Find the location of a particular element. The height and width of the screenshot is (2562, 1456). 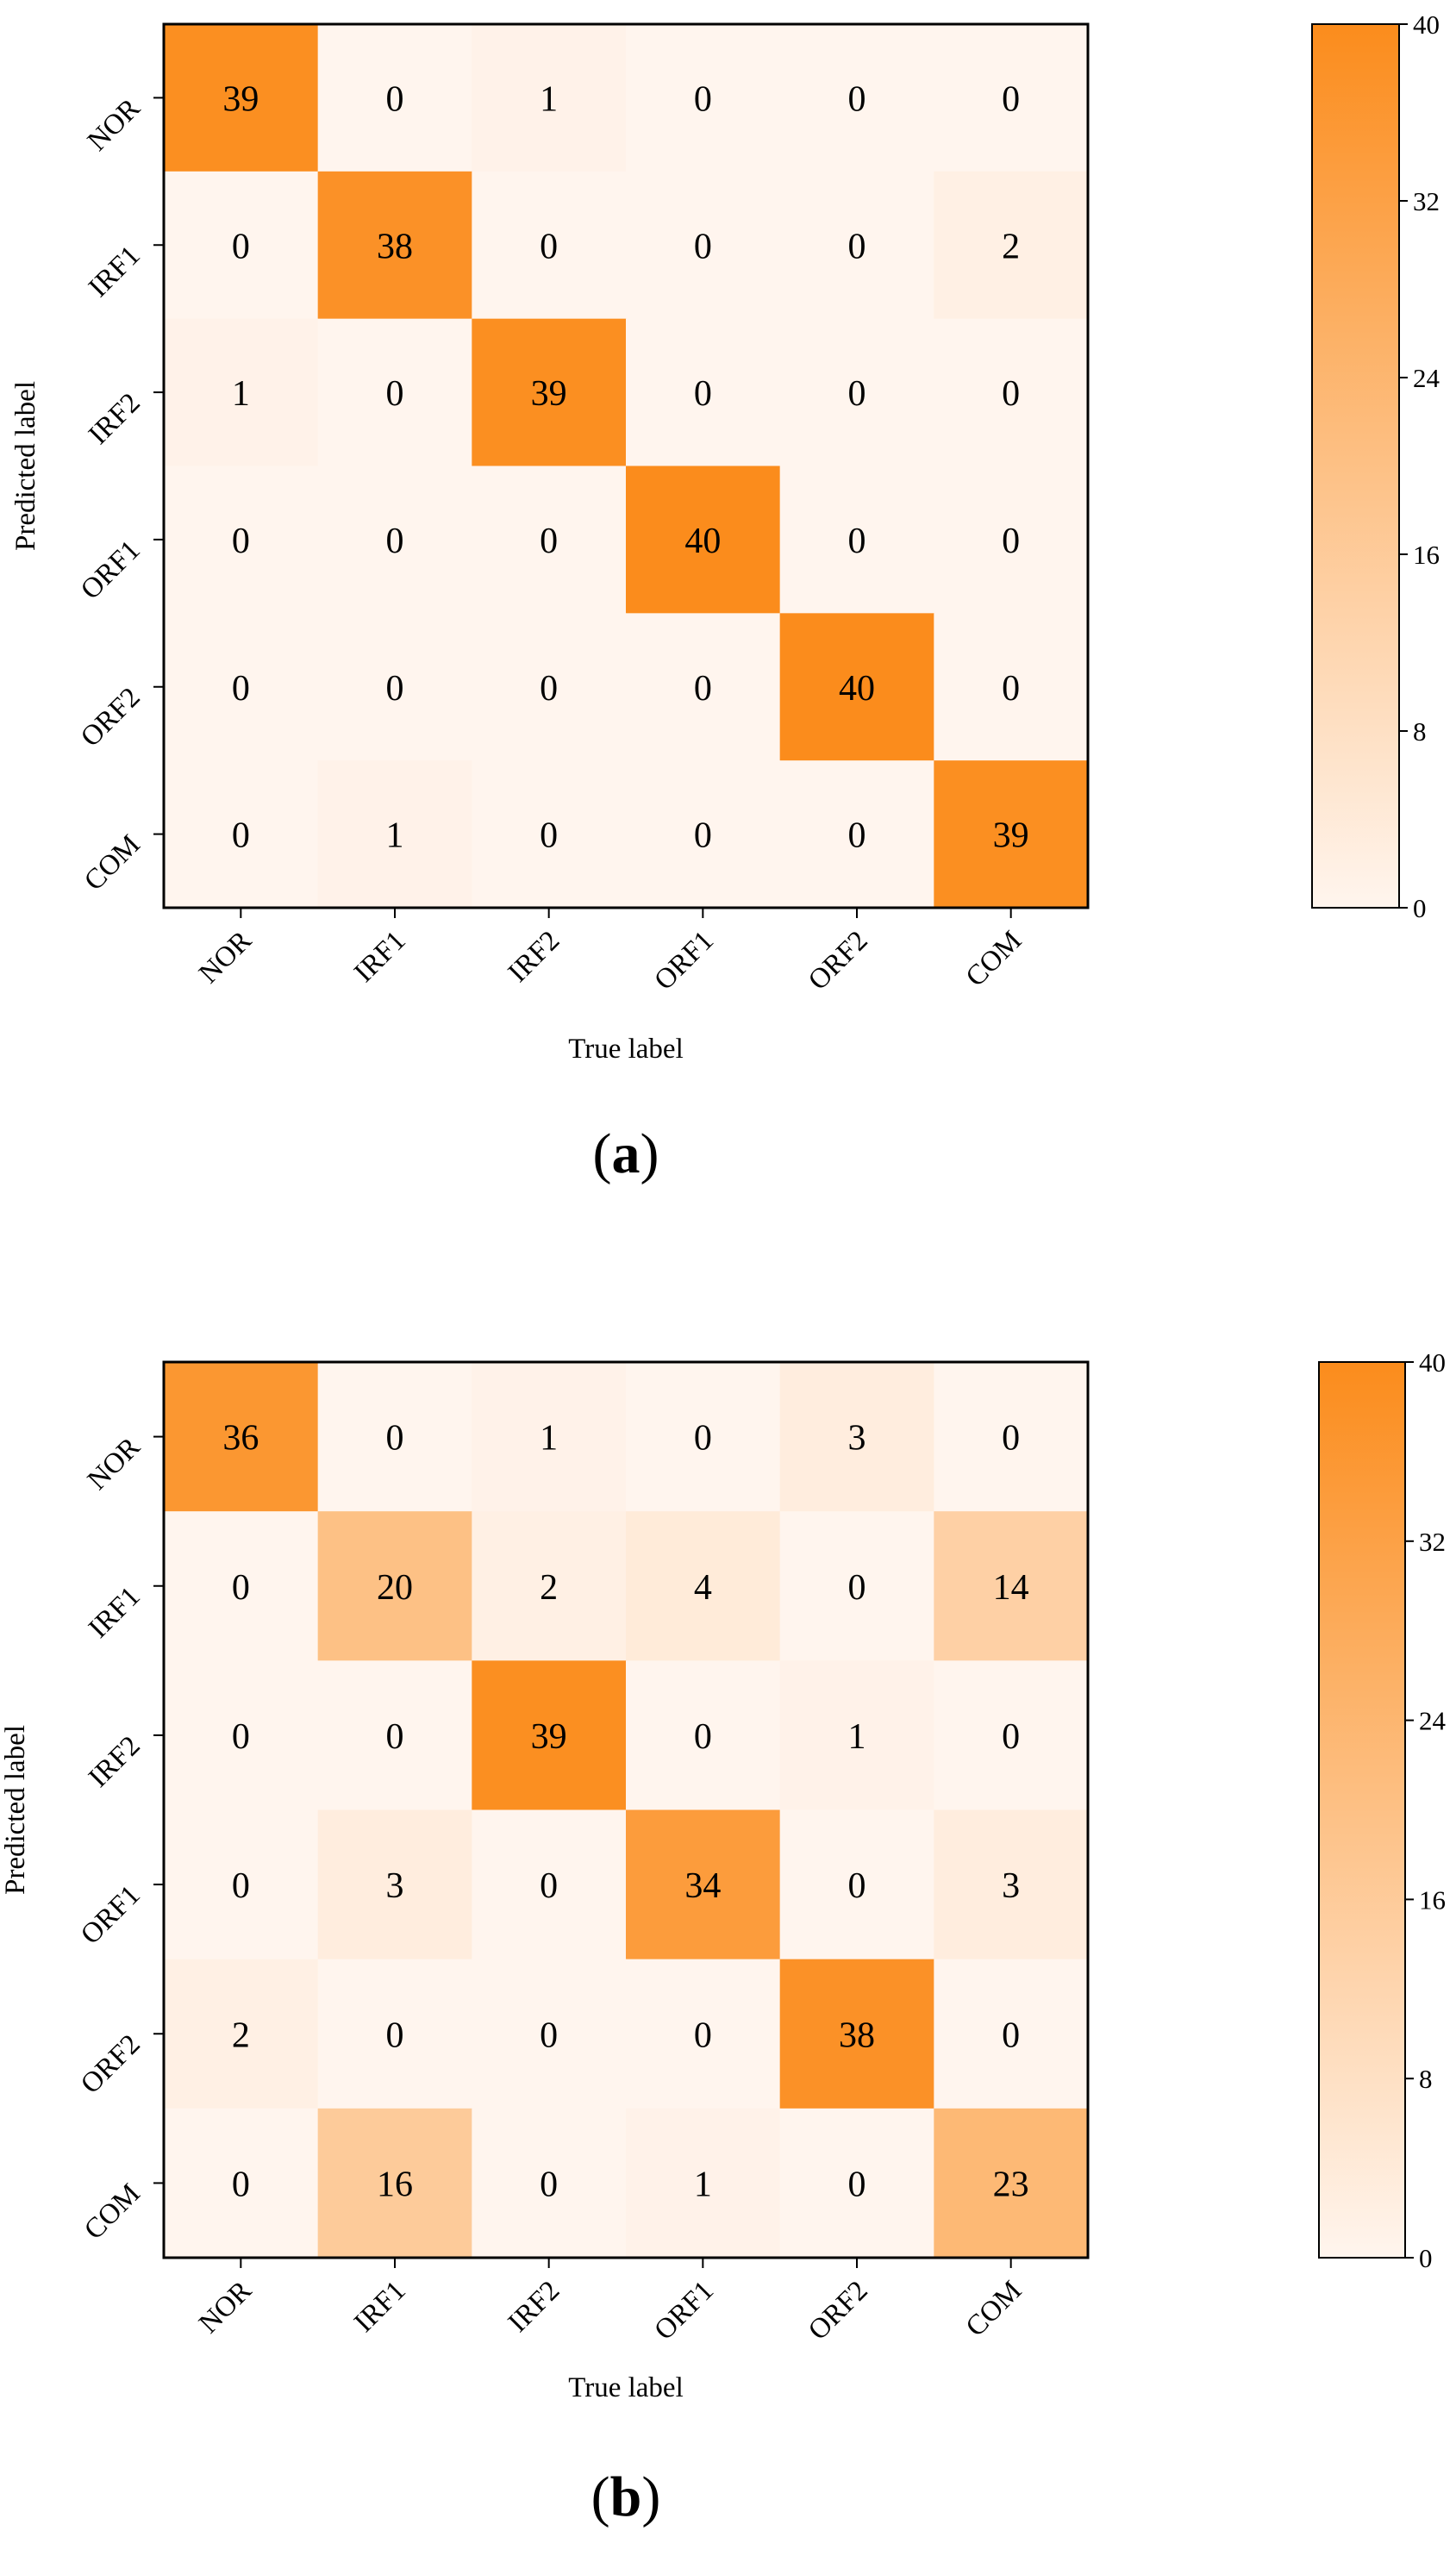

y-tick-label: IRF2 is located at coordinates (115, 1761).